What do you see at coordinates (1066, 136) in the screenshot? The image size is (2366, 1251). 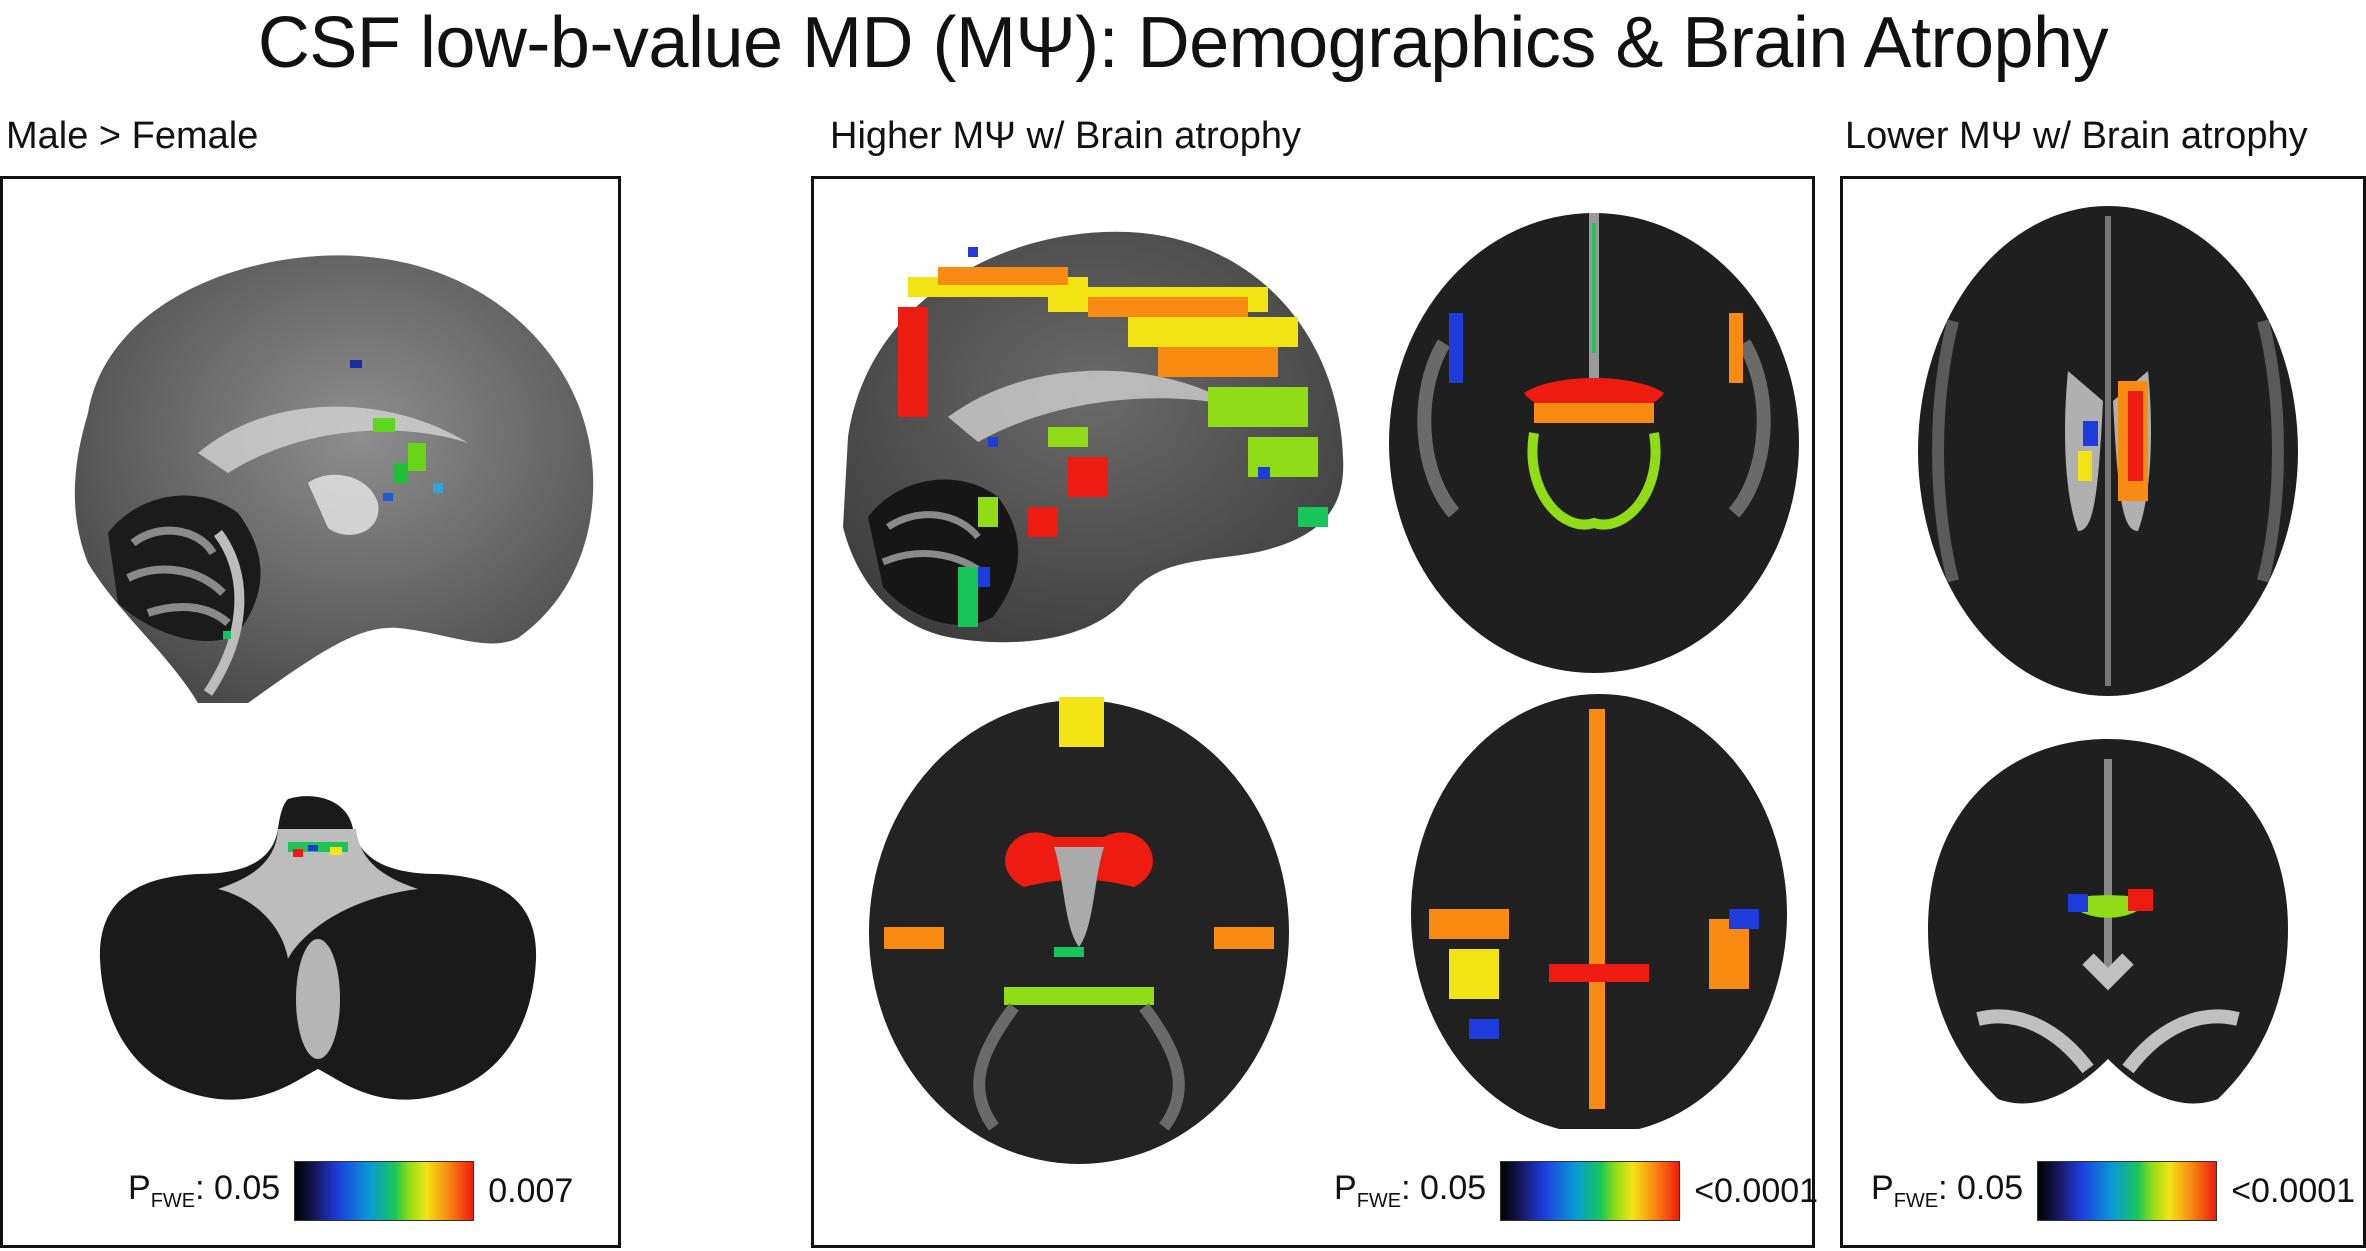 I see `panel-label-higher-atrophy: Higher MΨ w/ Brain atrophy` at bounding box center [1066, 136].